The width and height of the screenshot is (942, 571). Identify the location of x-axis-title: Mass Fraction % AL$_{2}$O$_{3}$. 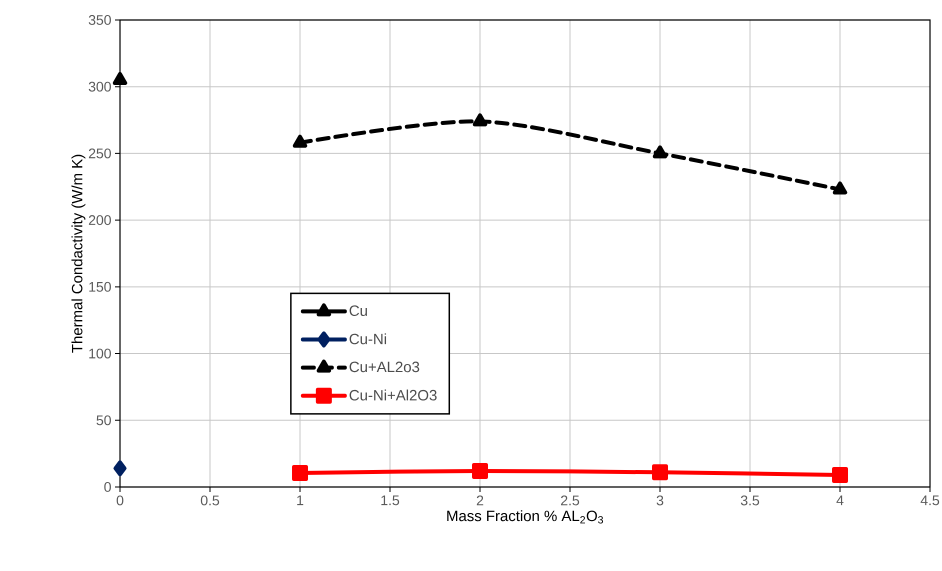
(525, 517).